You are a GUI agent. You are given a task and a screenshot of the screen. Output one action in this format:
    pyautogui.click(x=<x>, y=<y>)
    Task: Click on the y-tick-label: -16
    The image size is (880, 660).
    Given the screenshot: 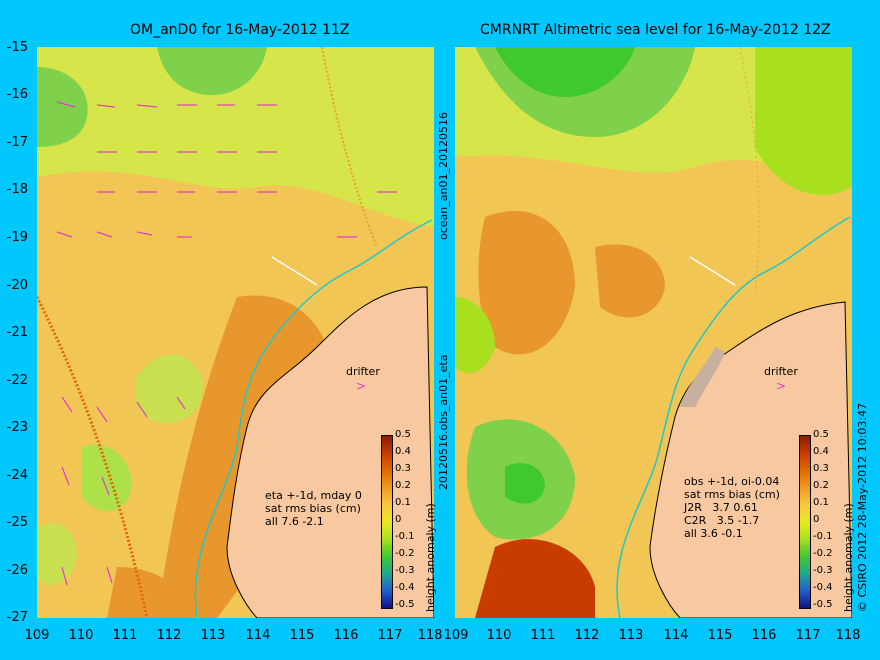 What is the action you would take?
    pyautogui.click(x=17, y=94)
    